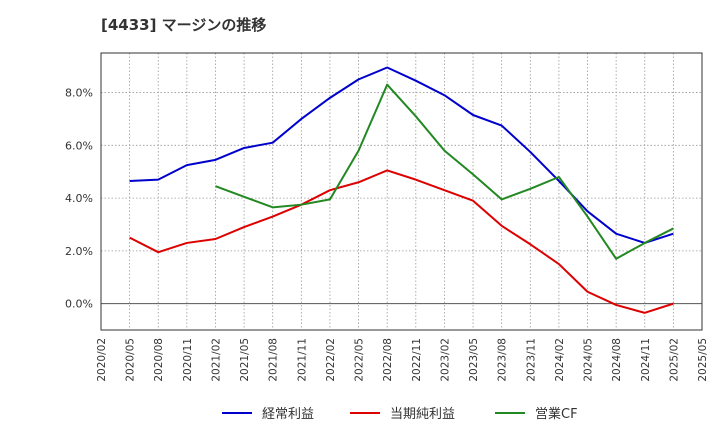 Image resolution: width=720 pixels, height=444 pixels. I want to click on y-tick-label: 6.0%, so click(79, 145).